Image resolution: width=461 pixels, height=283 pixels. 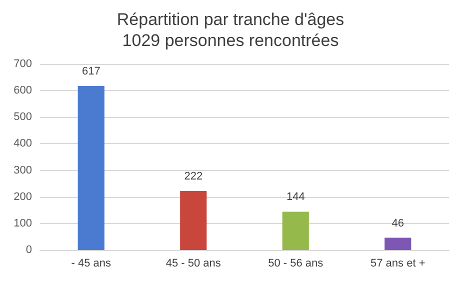 What do you see at coordinates (398, 223) in the screenshot?
I see `data-label: 46` at bounding box center [398, 223].